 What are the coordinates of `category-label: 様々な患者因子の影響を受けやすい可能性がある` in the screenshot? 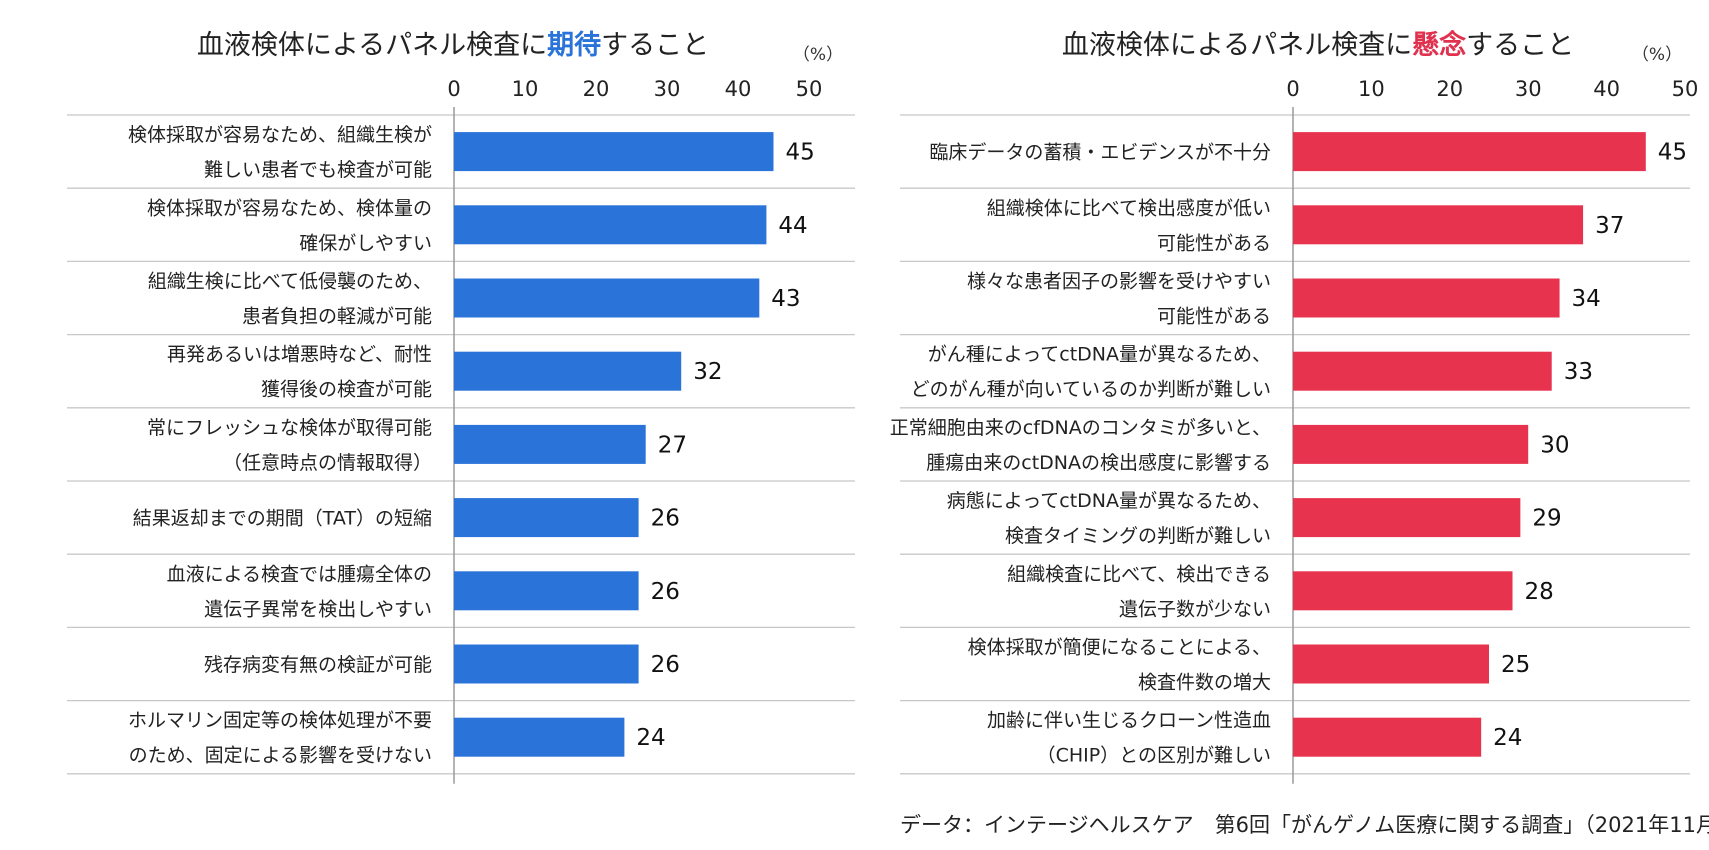 It's located at (1119, 299).